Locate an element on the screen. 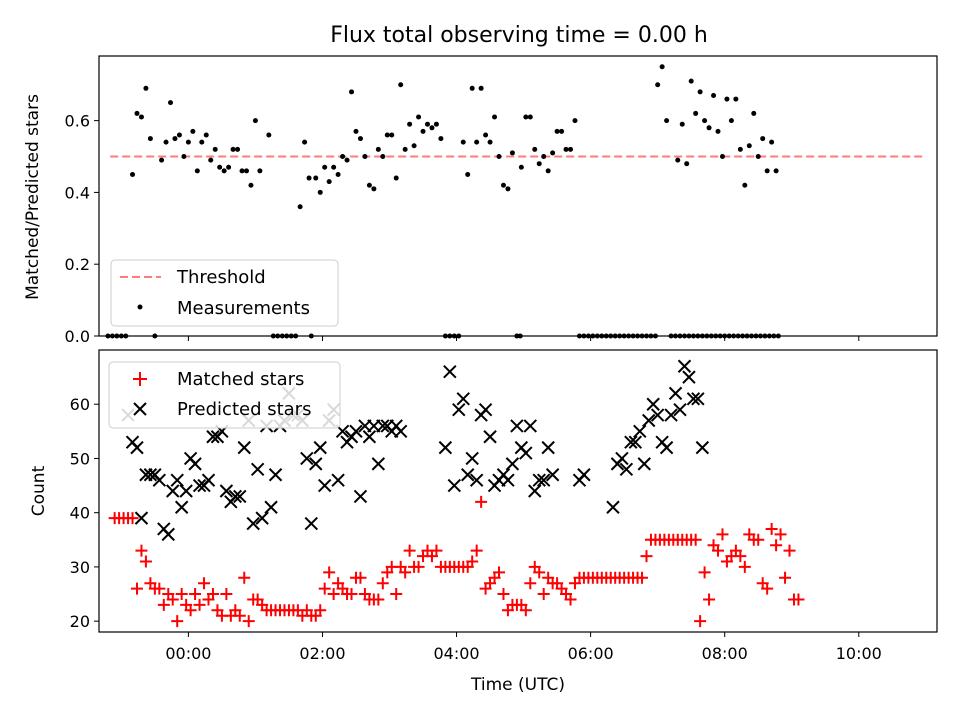  bottom-ytick-label: 60 is located at coordinates (80, 404).